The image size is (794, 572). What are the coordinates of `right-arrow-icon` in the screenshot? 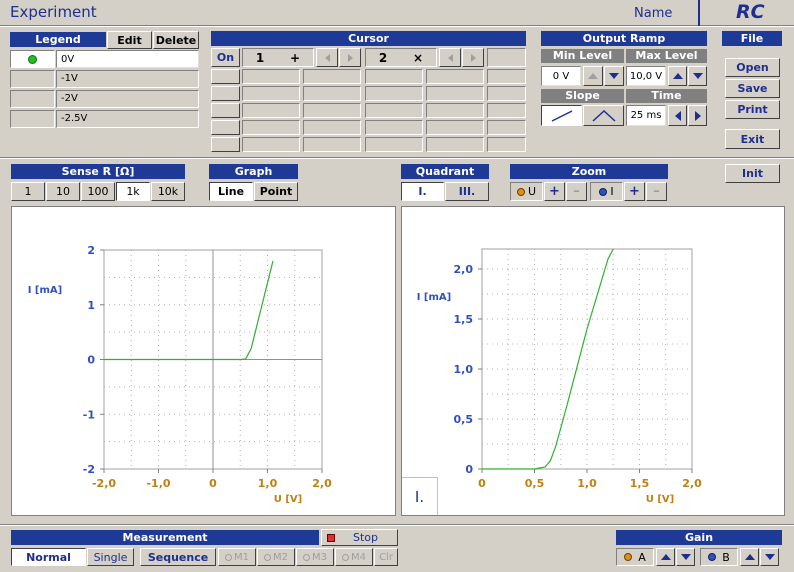 It's located at (473, 57).